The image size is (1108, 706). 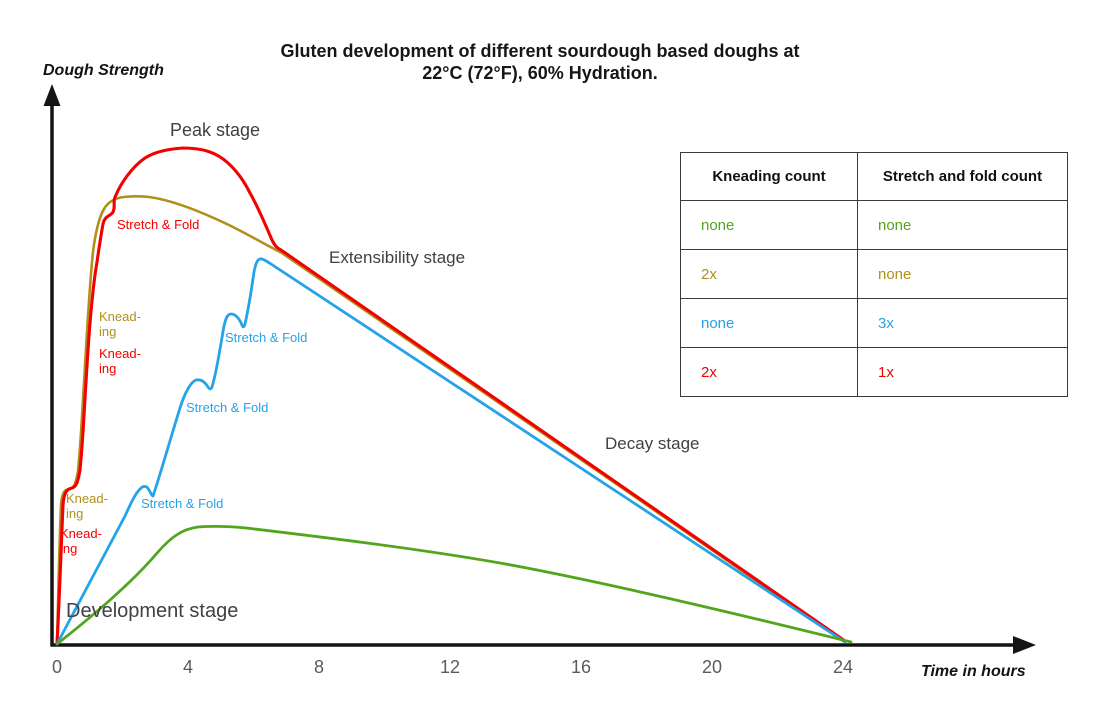 What do you see at coordinates (843, 667) in the screenshot?
I see `x-tick-24: 24` at bounding box center [843, 667].